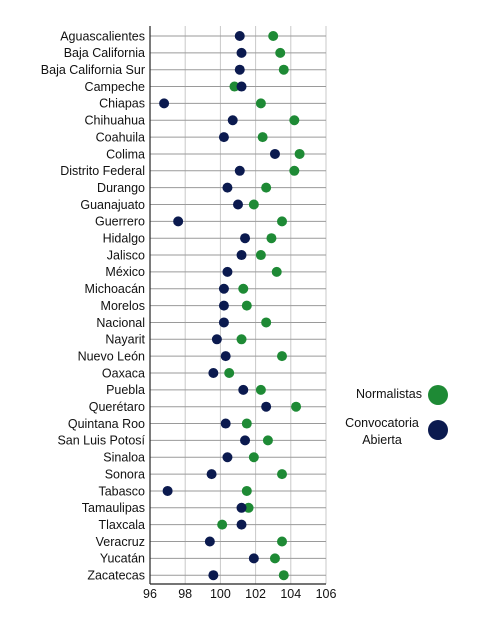  I want to click on legend-item-convocatoria-abierta: Convocatoria Abierta, so click(405, 435).